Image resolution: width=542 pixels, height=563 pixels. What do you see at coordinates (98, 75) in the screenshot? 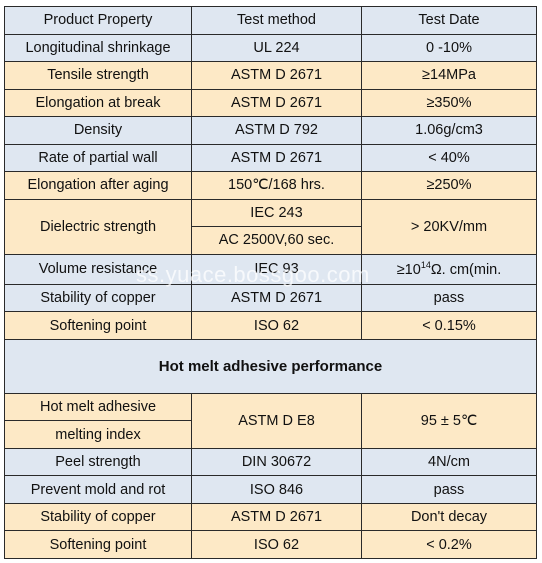
I see `property-cell: Tensile strength` at bounding box center [98, 75].